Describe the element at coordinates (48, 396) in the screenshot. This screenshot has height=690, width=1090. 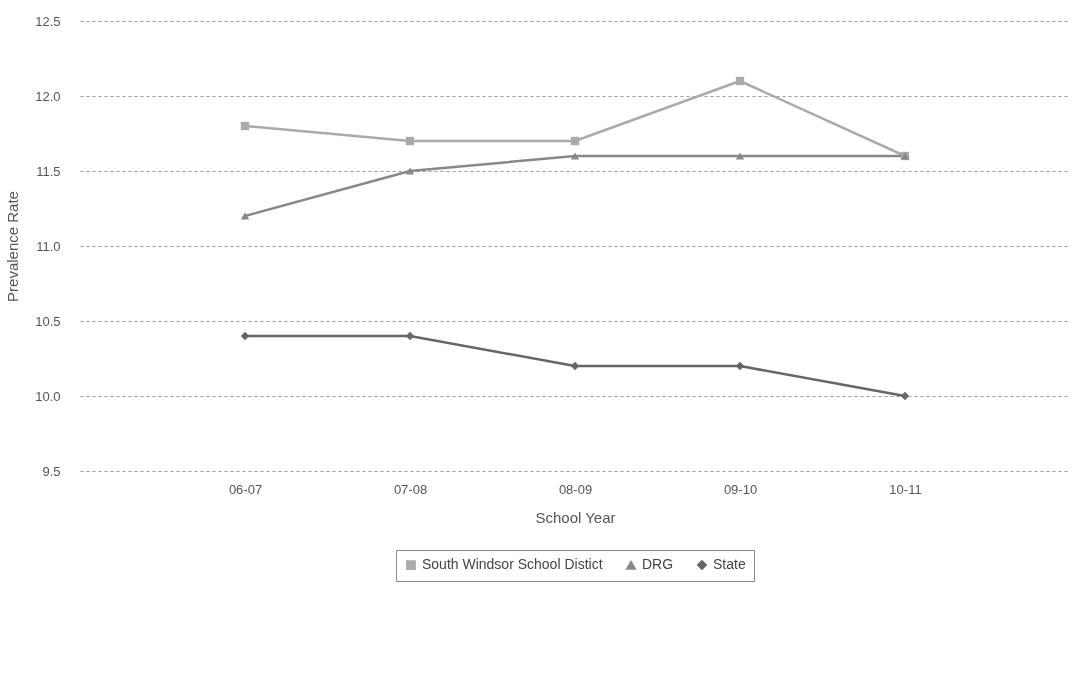
I see `y-tick-label: 10.0` at that location.